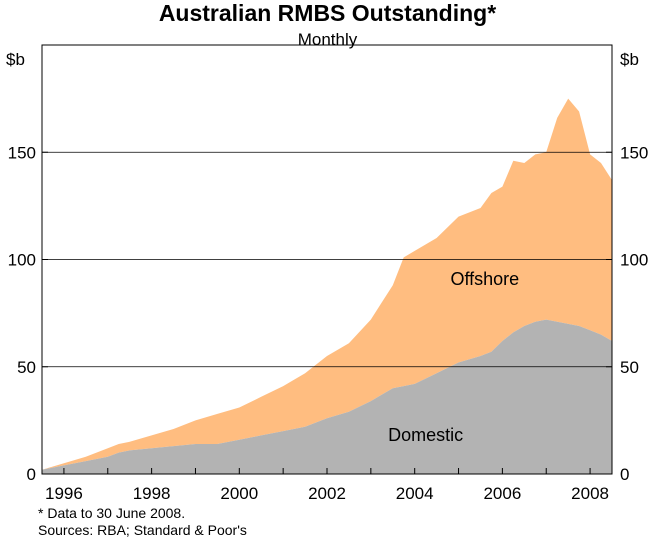 The width and height of the screenshot is (655, 542). Describe the element at coordinates (484, 279) in the screenshot. I see `offshore-annotation: Offshore` at that location.